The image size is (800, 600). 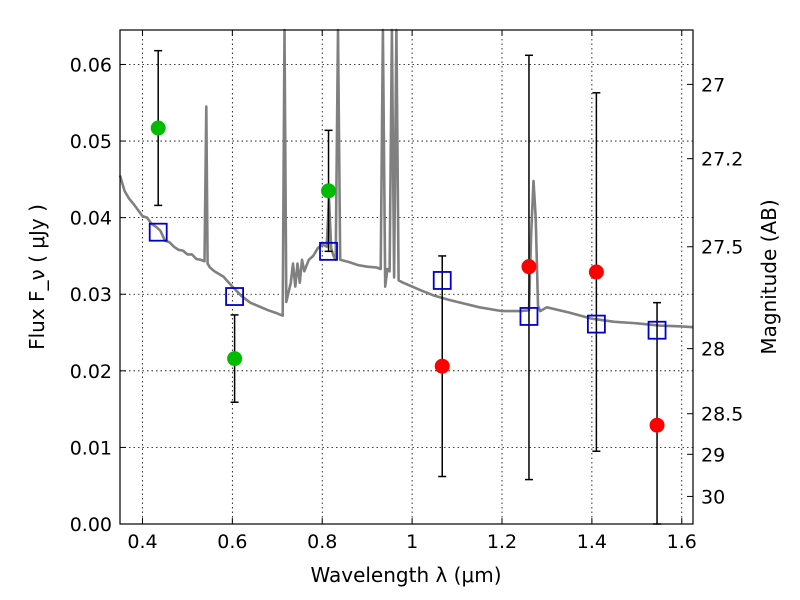 What do you see at coordinates (592, 542) in the screenshot?
I see `x-tick-label: 1.4` at bounding box center [592, 542].